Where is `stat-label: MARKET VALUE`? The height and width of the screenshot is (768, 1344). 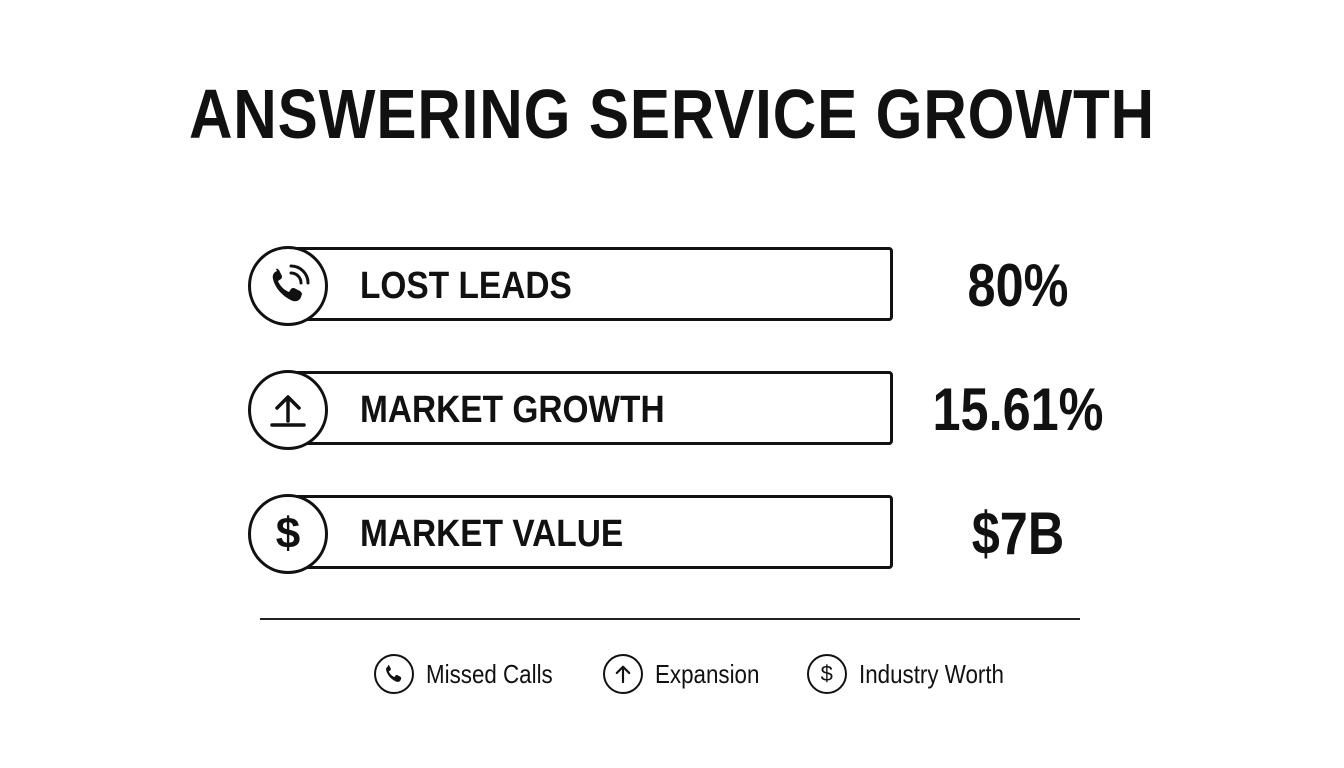 stat-label: MARKET VALUE is located at coordinates (492, 534).